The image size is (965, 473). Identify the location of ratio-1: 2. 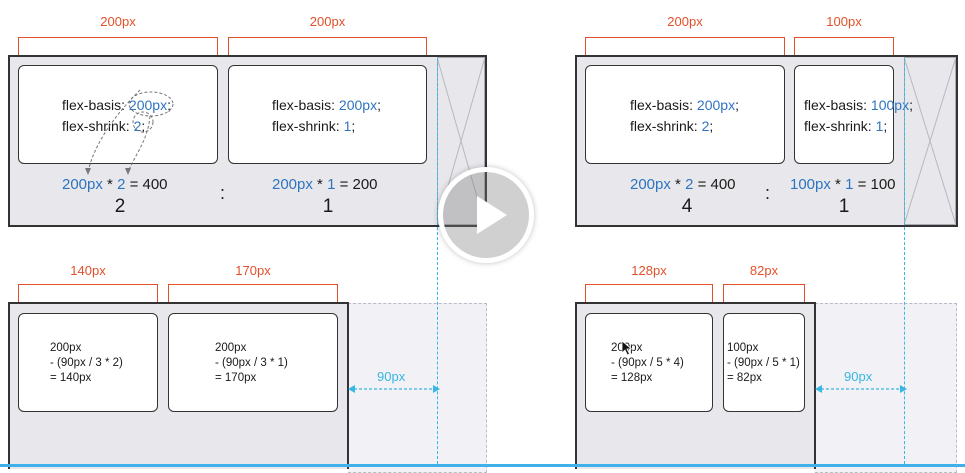
(120, 206).